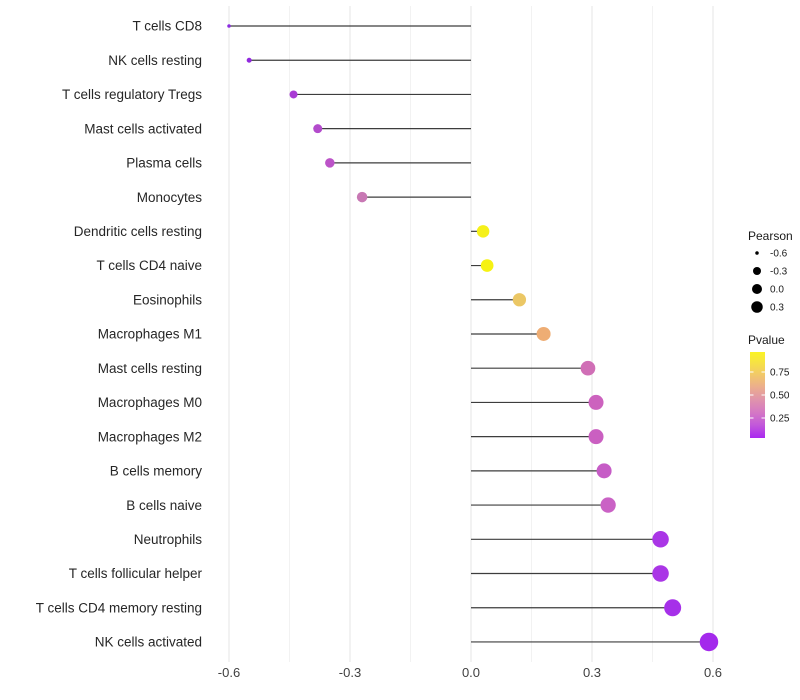 The image size is (800, 700). Describe the element at coordinates (148, 642) in the screenshot. I see `y-axis-label: NK cells activated` at that location.